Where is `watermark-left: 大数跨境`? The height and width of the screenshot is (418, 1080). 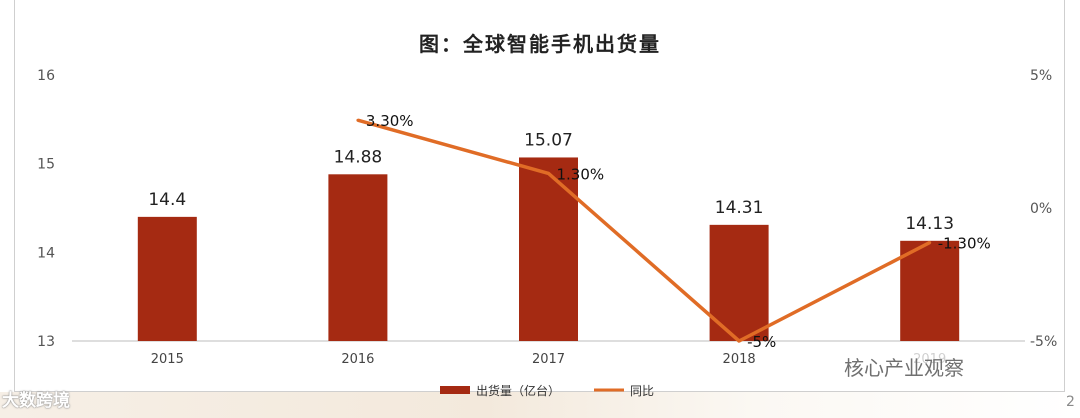 watermark-left: 大数跨境 is located at coordinates (36, 401).